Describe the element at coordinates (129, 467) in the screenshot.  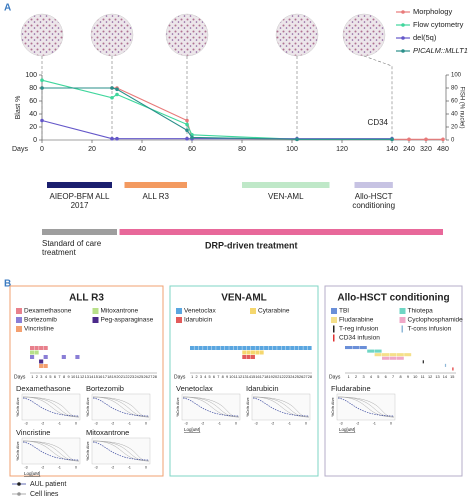
I see `plot-tick-label: -1` at that location.